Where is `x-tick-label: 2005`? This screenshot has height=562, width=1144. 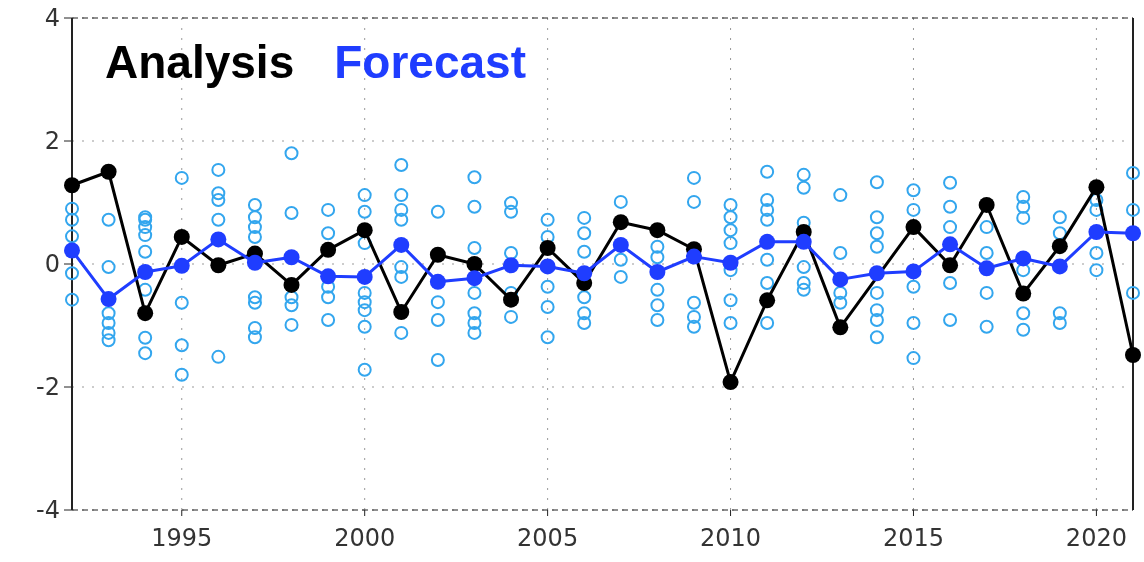
x-tick-label: 2005 is located at coordinates (548, 538).